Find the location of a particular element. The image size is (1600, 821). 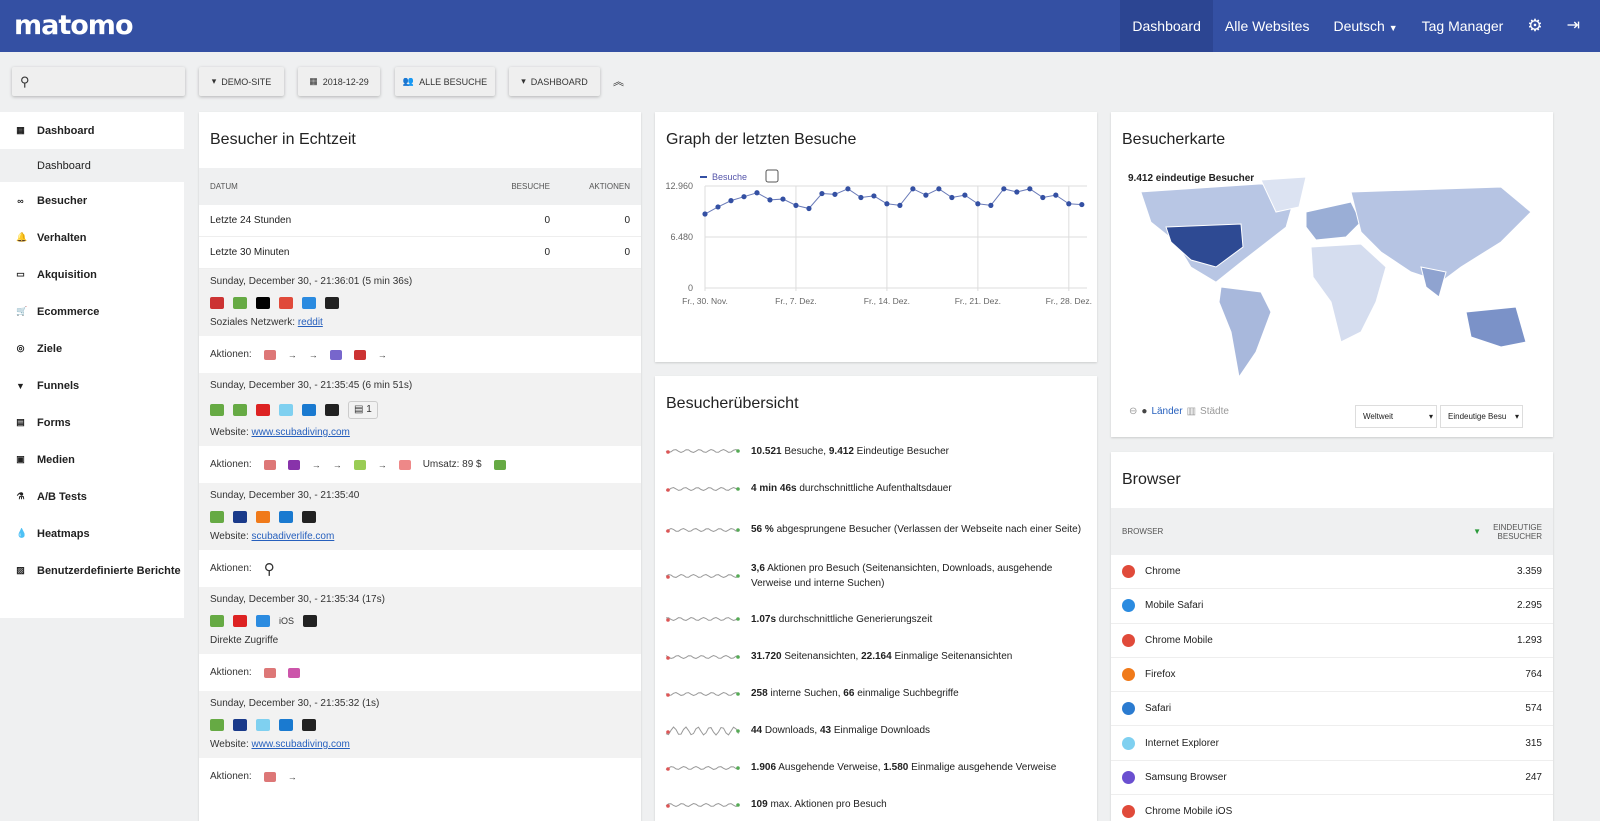

sidebar-item-medien: ▣ Medien is located at coordinates (92, 459).